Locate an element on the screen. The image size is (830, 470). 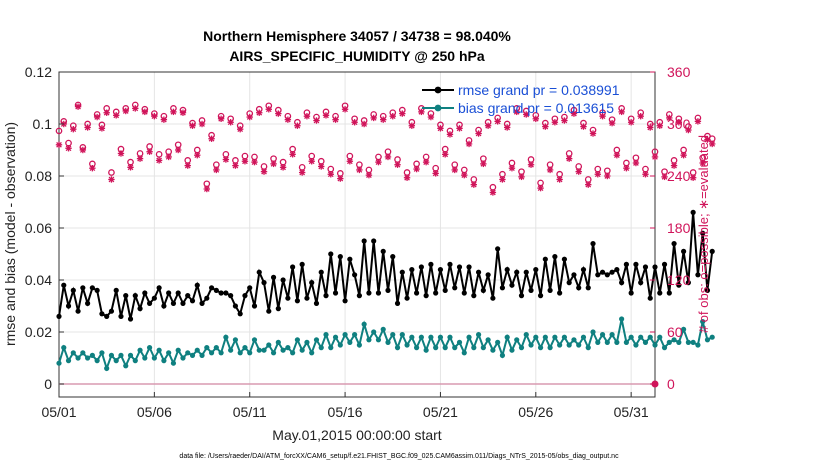
x-tick-label: 05/16 is located at coordinates (345, 412).